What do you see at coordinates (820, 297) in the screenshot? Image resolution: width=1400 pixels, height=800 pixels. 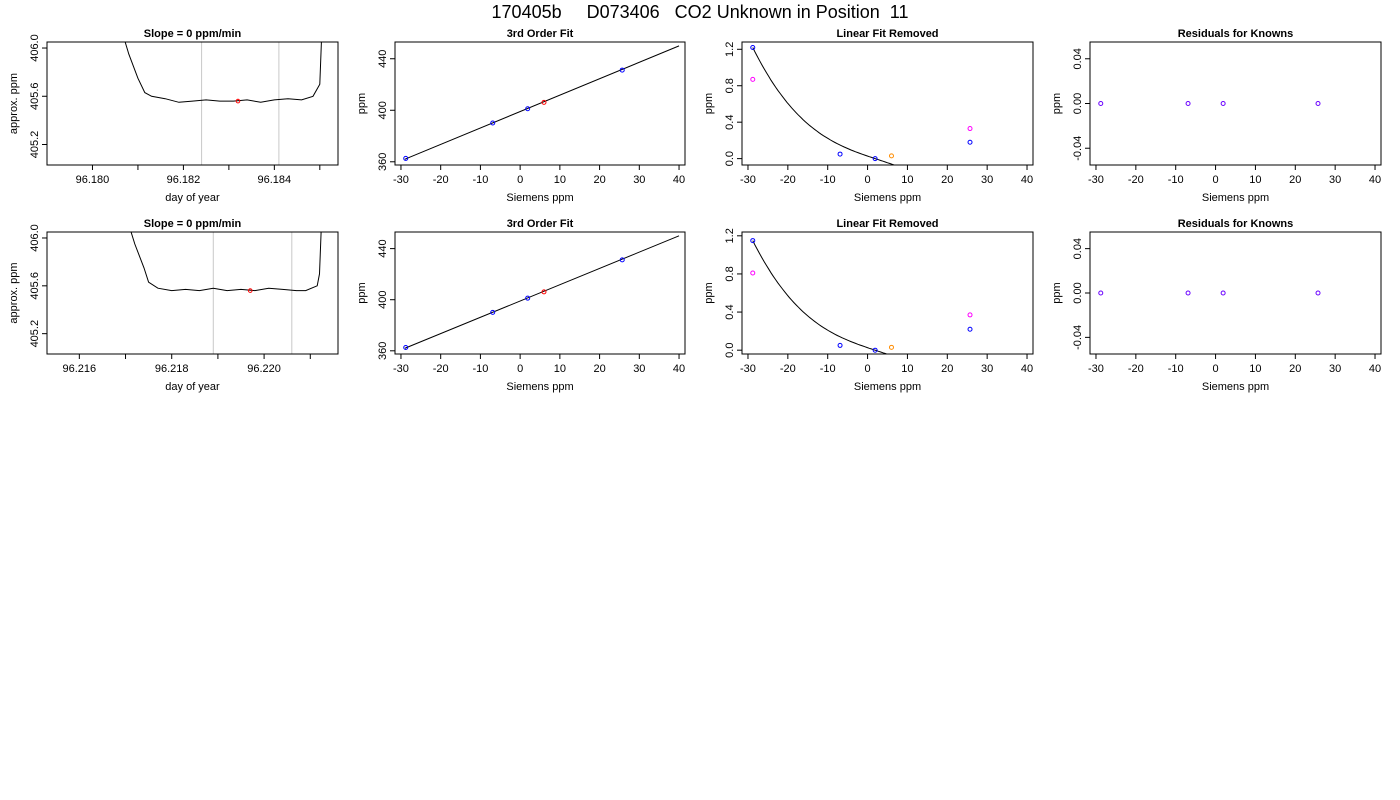 I see `cubic-curve` at bounding box center [820, 297].